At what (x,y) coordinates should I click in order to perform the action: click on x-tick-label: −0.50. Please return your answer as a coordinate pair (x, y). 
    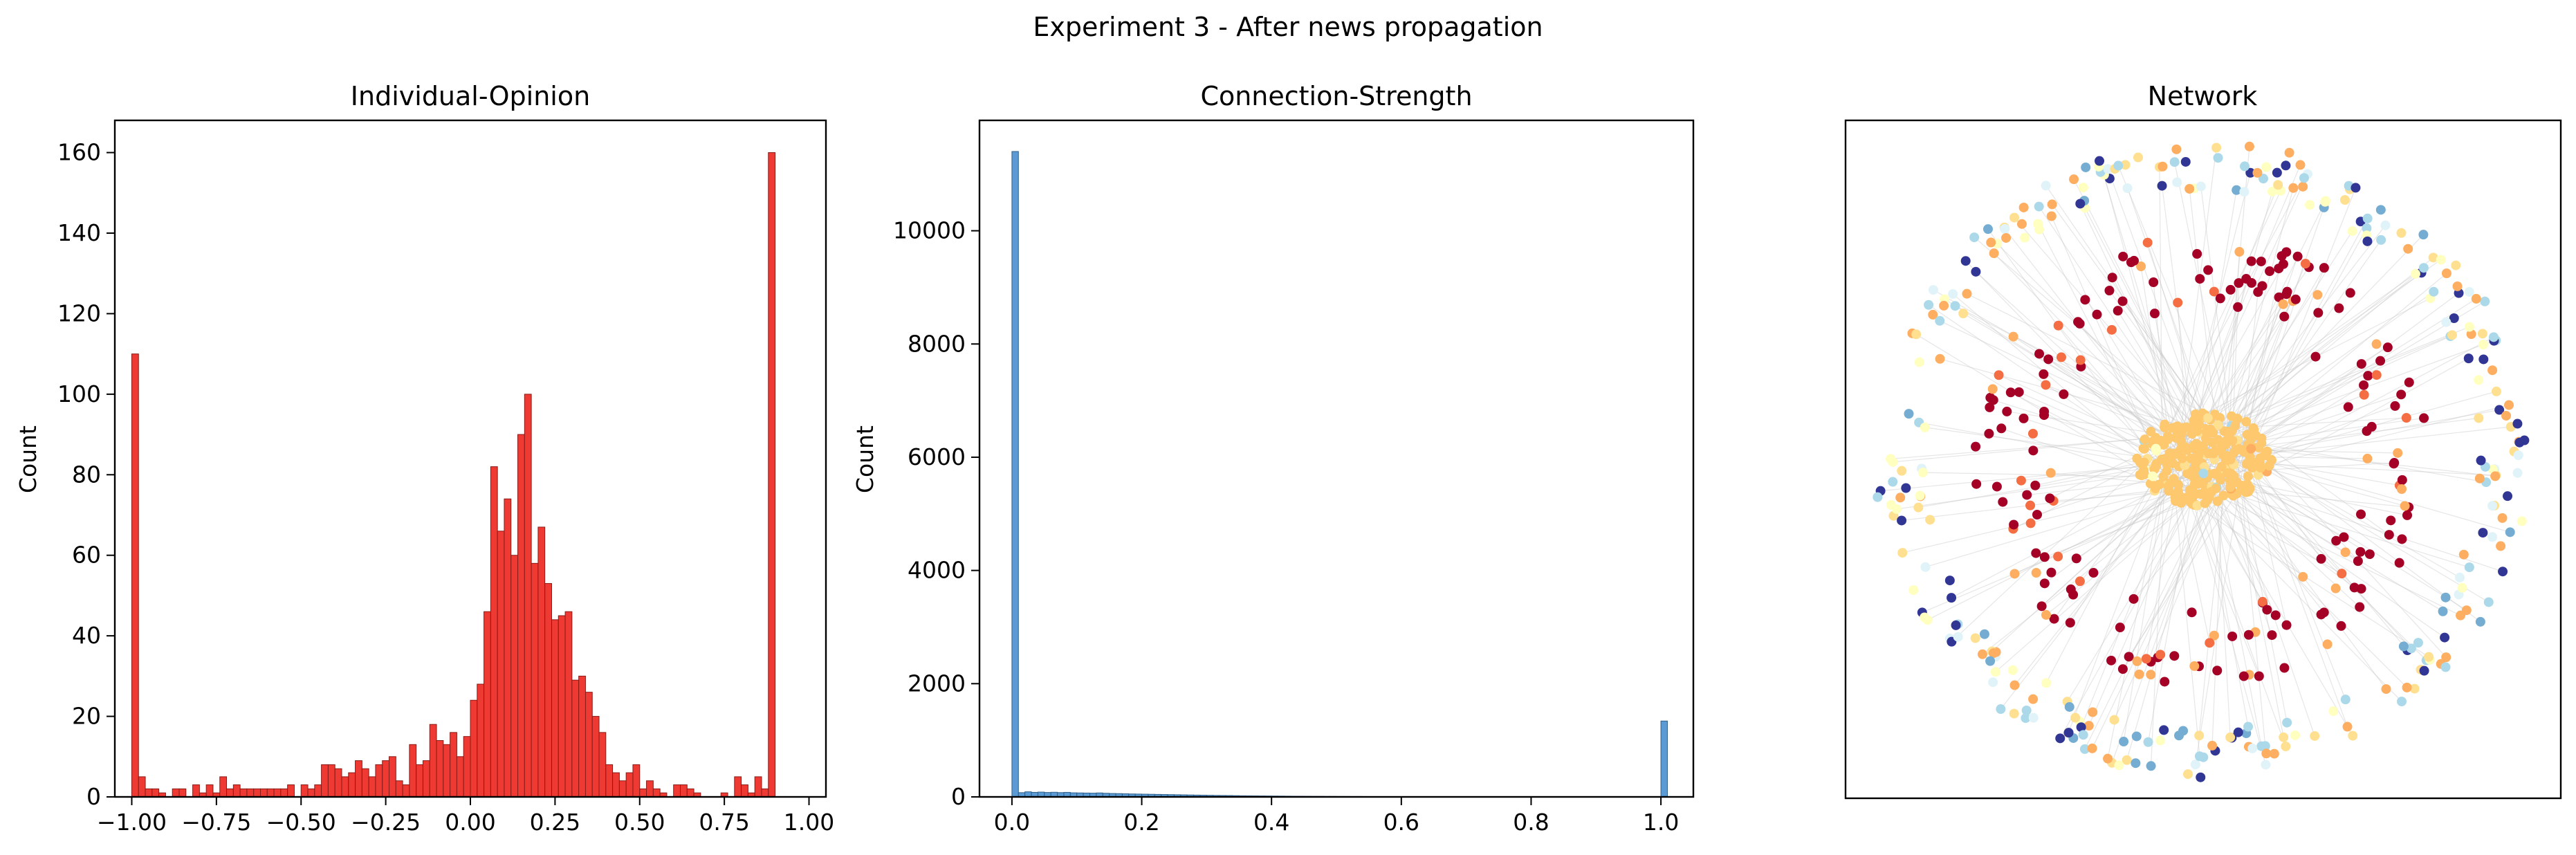
    Looking at the image, I should click on (301, 822).